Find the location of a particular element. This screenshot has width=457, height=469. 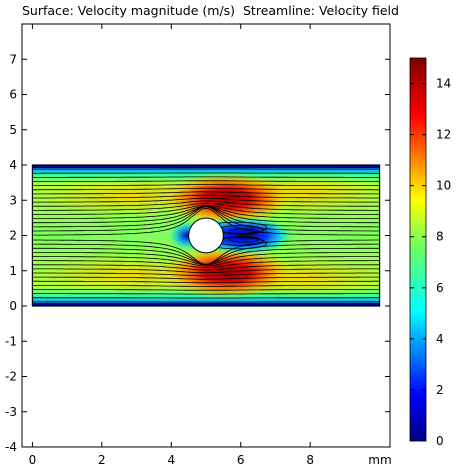

colorbar-tick-label: 10 is located at coordinates (443, 186).